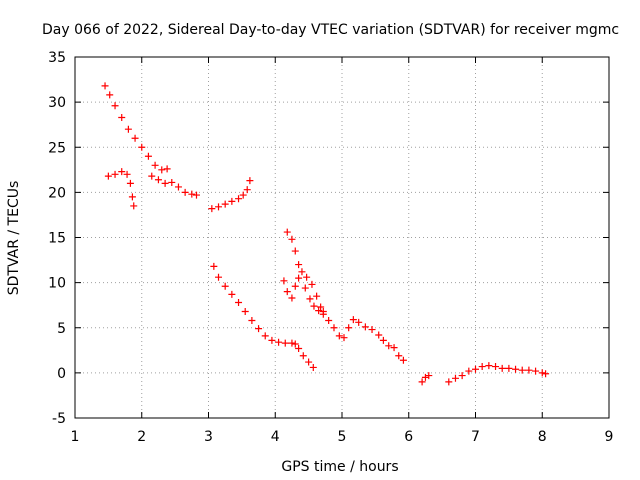 The width and height of the screenshot is (640, 480). What do you see at coordinates (339, 467) in the screenshot?
I see `x-axis-title: GPS time / hours` at bounding box center [339, 467].